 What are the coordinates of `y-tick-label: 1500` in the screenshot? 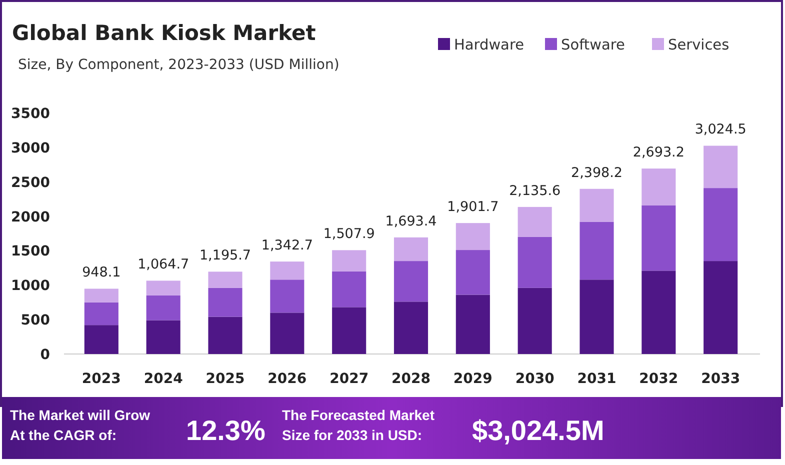 It's located at (30, 252).